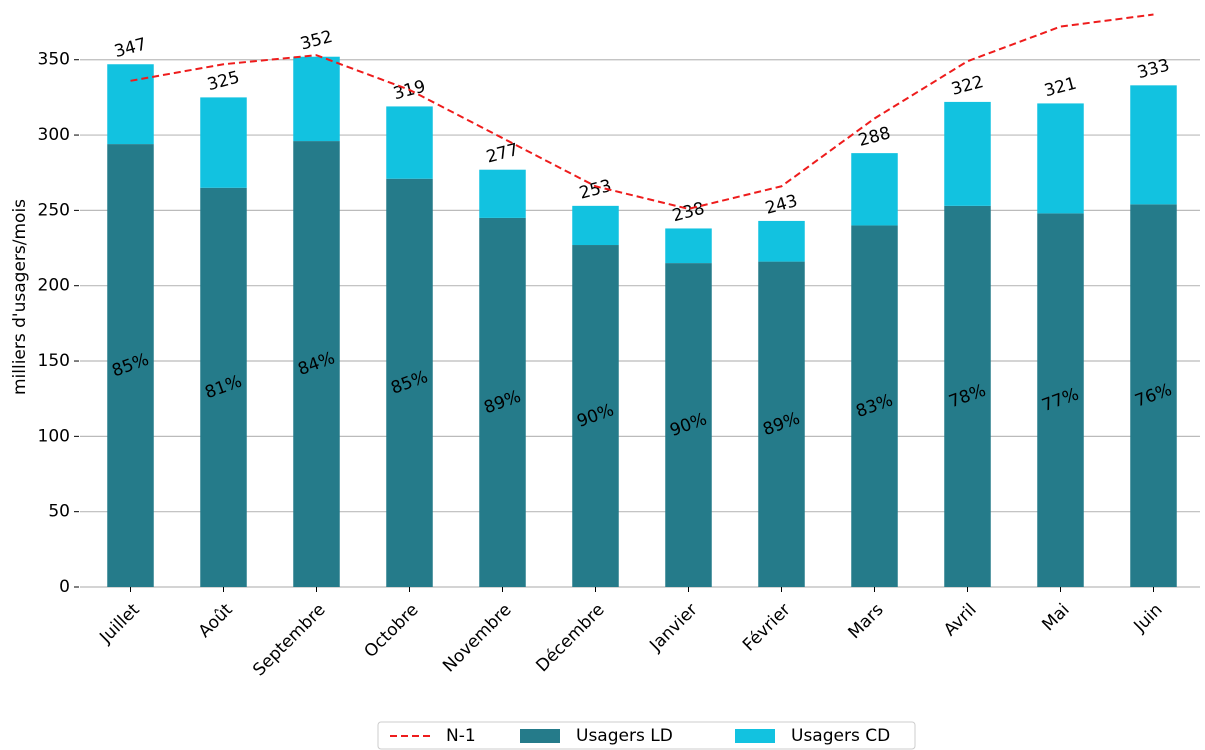 Image resolution: width=1205 pixels, height=750 pixels. Describe the element at coordinates (130, 48) in the screenshot. I see `total-label: 347` at that location.